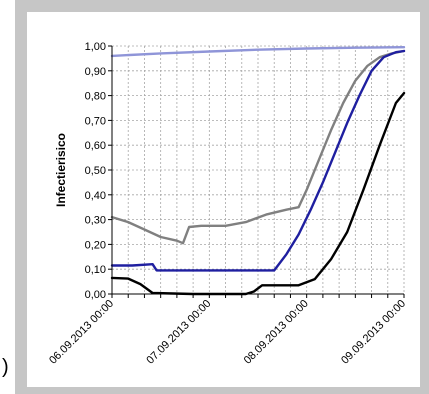 The height and width of the screenshot is (394, 429). Describe the element at coordinates (95, 245) in the screenshot. I see `y-tick-label: 0,20` at that location.